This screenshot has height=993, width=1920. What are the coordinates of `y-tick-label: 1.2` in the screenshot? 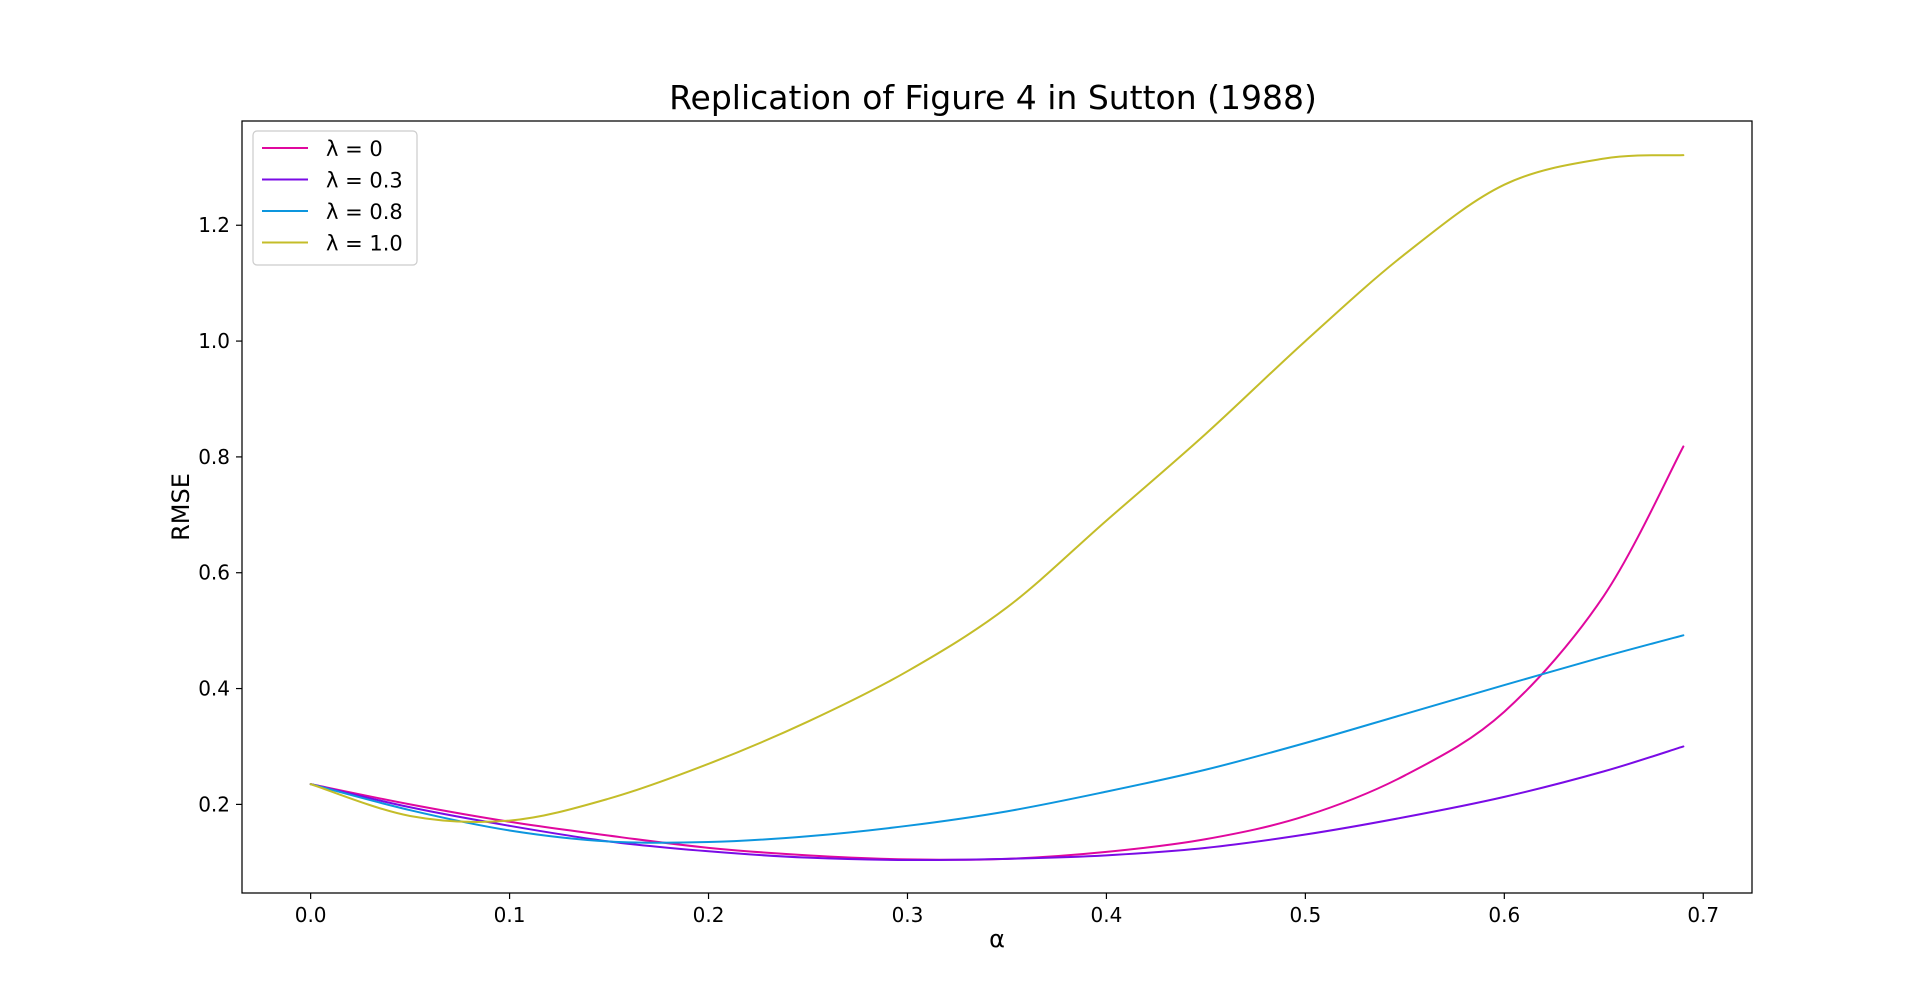 It's located at (214, 225).